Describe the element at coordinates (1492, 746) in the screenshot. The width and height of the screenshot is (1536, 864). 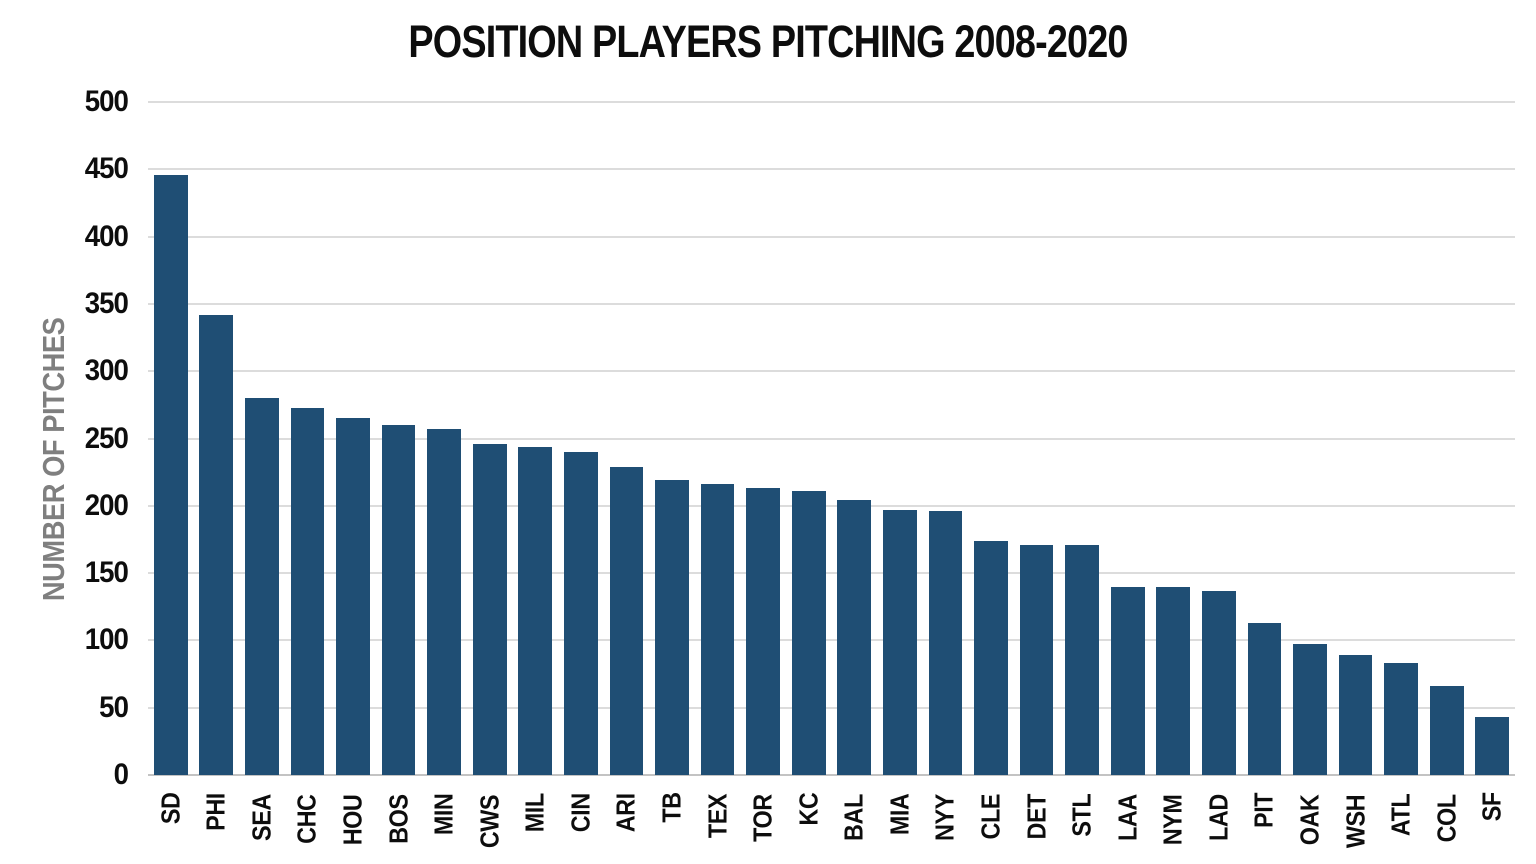
I see `bar-SF` at that location.